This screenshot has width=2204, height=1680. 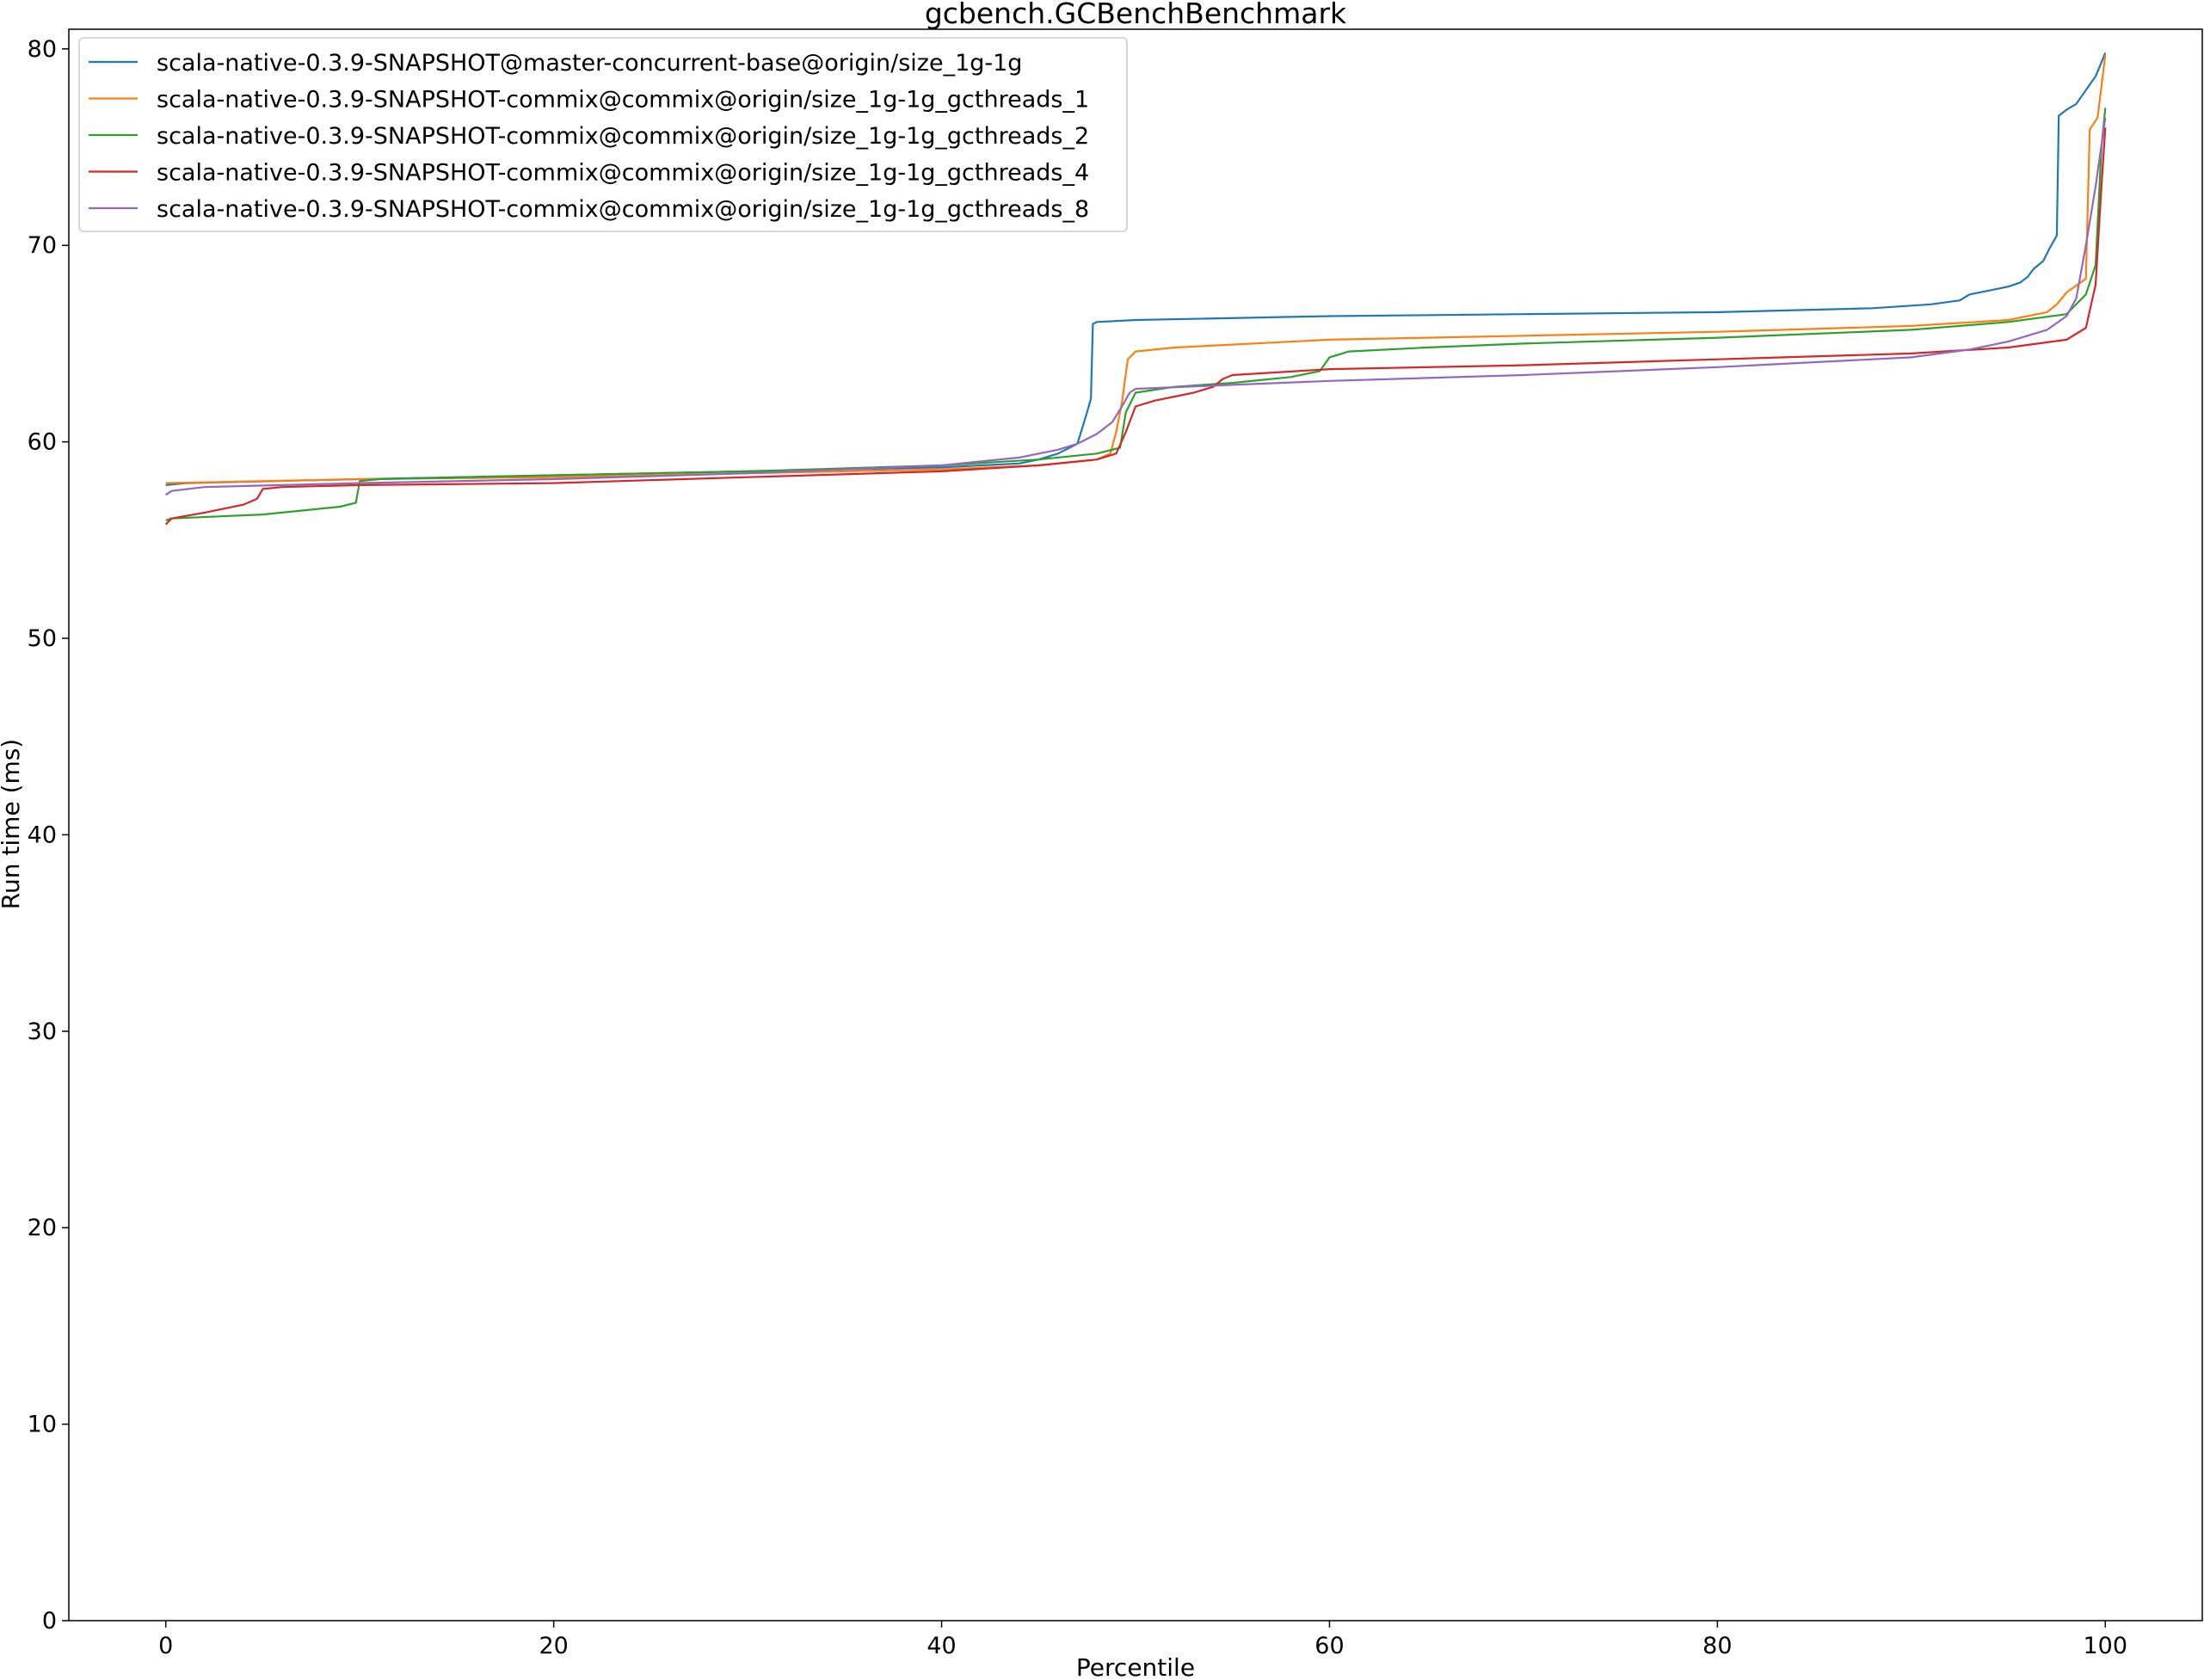 What do you see at coordinates (165, 1646) in the screenshot?
I see `x-tick-label: 0` at bounding box center [165, 1646].